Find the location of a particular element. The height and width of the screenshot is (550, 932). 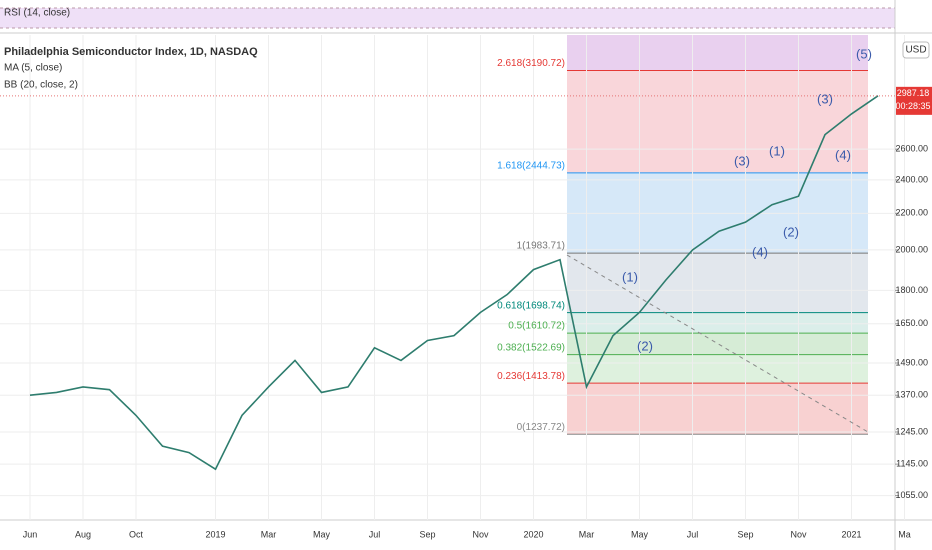

fib-label: 0.236(1413.78) is located at coordinates (531, 376).